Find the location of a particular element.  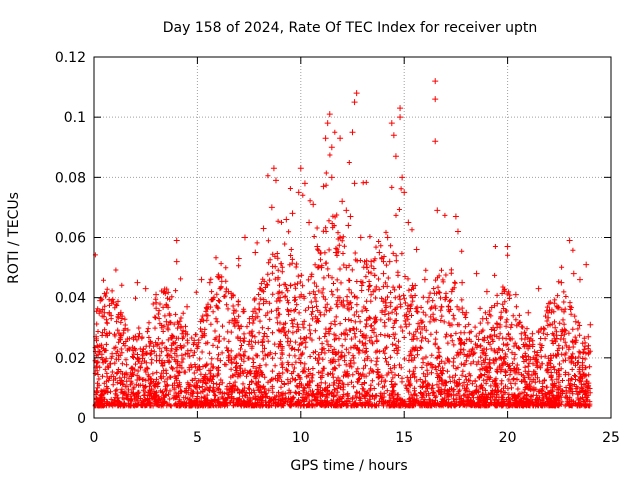

x-tick-label: 10 is located at coordinates (301, 438).